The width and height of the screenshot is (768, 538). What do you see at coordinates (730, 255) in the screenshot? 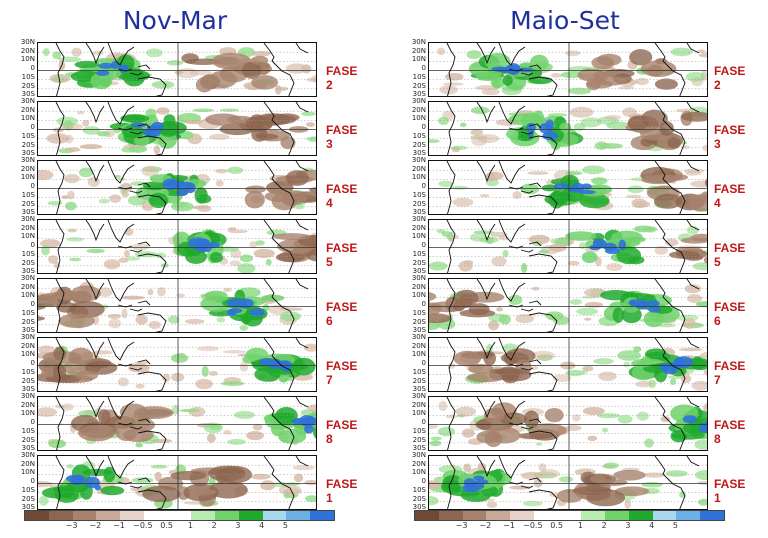
I see `phase-label: FASE 5` at bounding box center [730, 255].